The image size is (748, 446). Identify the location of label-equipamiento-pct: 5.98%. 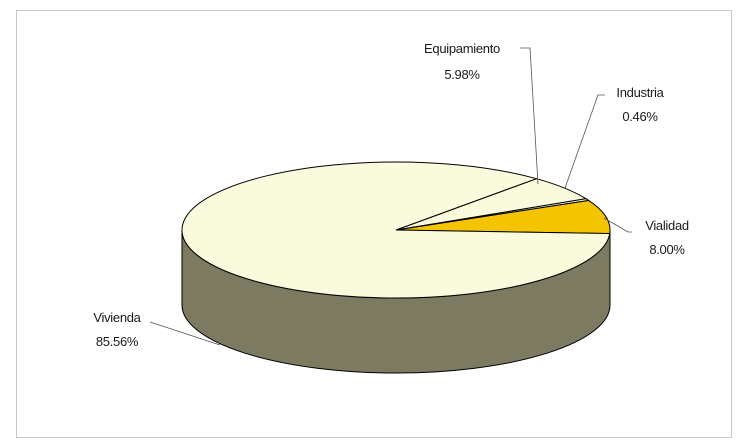
(462, 74).